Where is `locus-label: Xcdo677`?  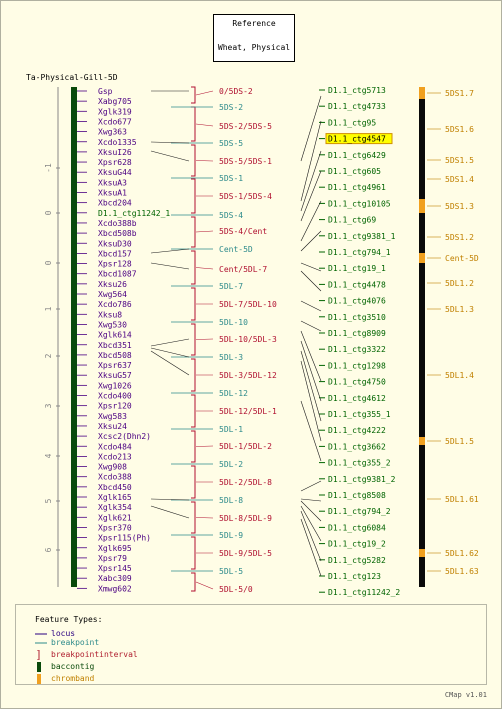 locus-label: Xcdo677 is located at coordinates (115, 121).